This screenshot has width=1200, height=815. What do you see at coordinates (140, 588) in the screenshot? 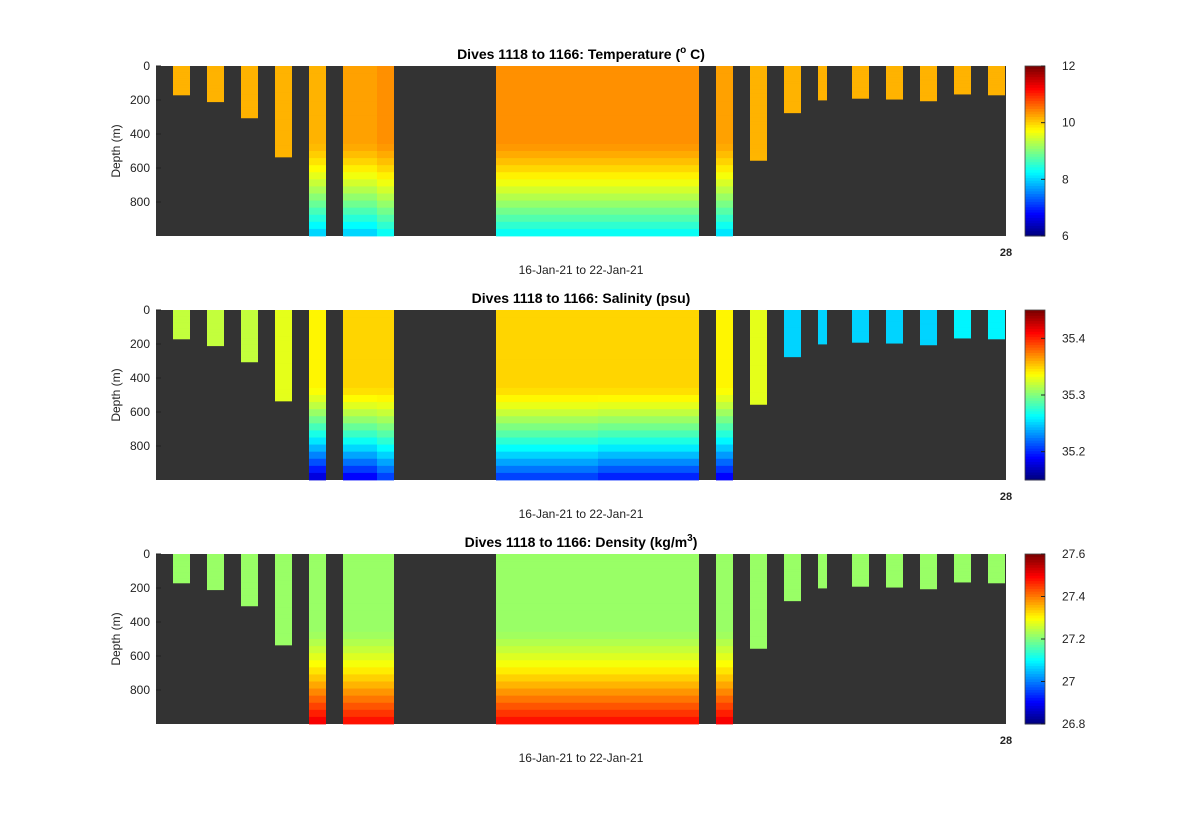
I see `y-tick-label: 200` at bounding box center [140, 588].